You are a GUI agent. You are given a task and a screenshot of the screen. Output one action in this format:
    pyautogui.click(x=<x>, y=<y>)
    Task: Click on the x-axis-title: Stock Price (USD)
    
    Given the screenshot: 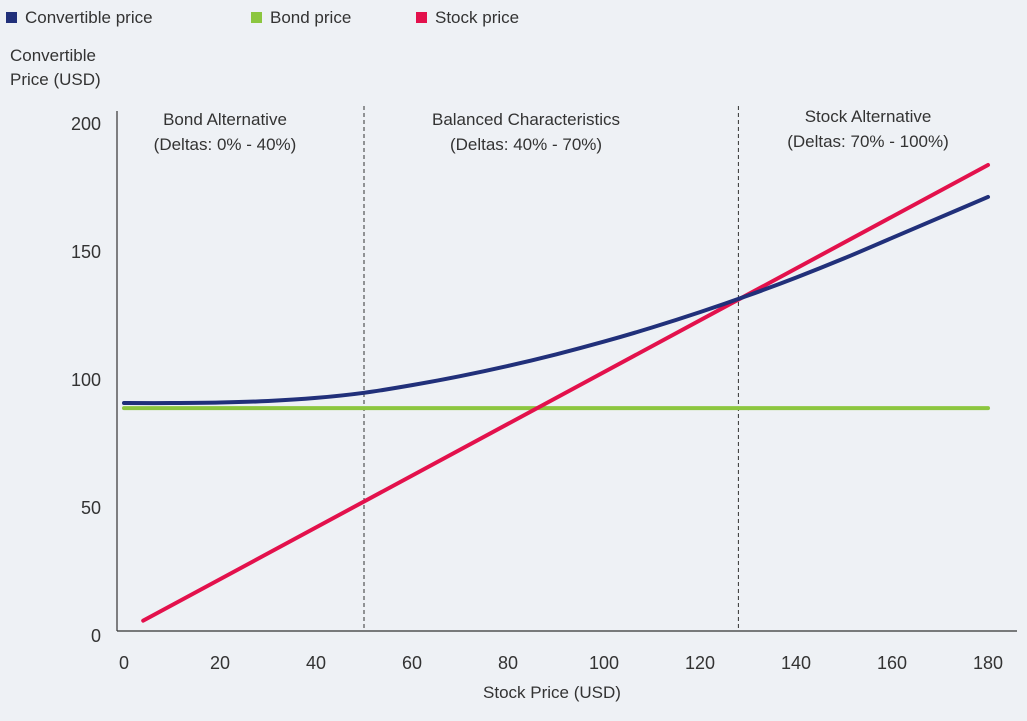 What is the action you would take?
    pyautogui.click(x=552, y=692)
    